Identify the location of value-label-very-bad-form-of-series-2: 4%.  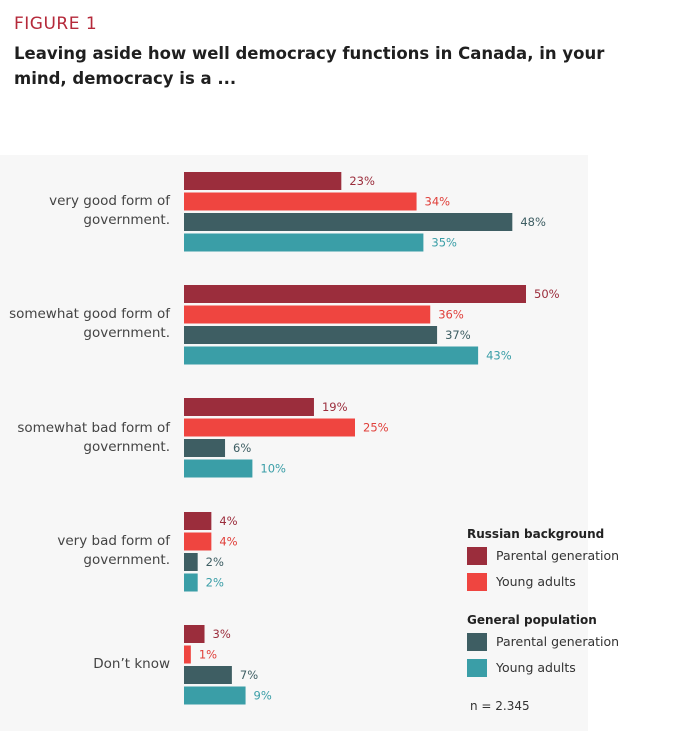
(228, 542).